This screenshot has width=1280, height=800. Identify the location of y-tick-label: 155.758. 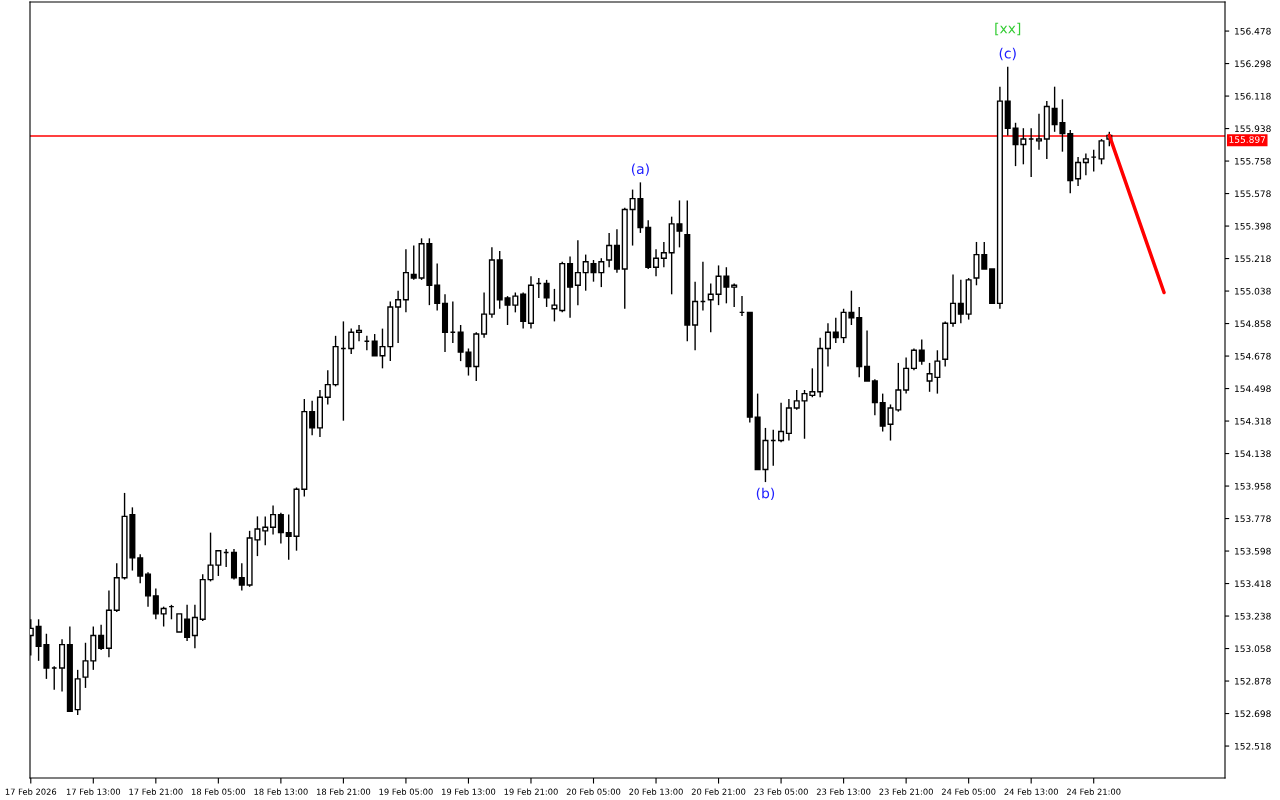
(1253, 161).